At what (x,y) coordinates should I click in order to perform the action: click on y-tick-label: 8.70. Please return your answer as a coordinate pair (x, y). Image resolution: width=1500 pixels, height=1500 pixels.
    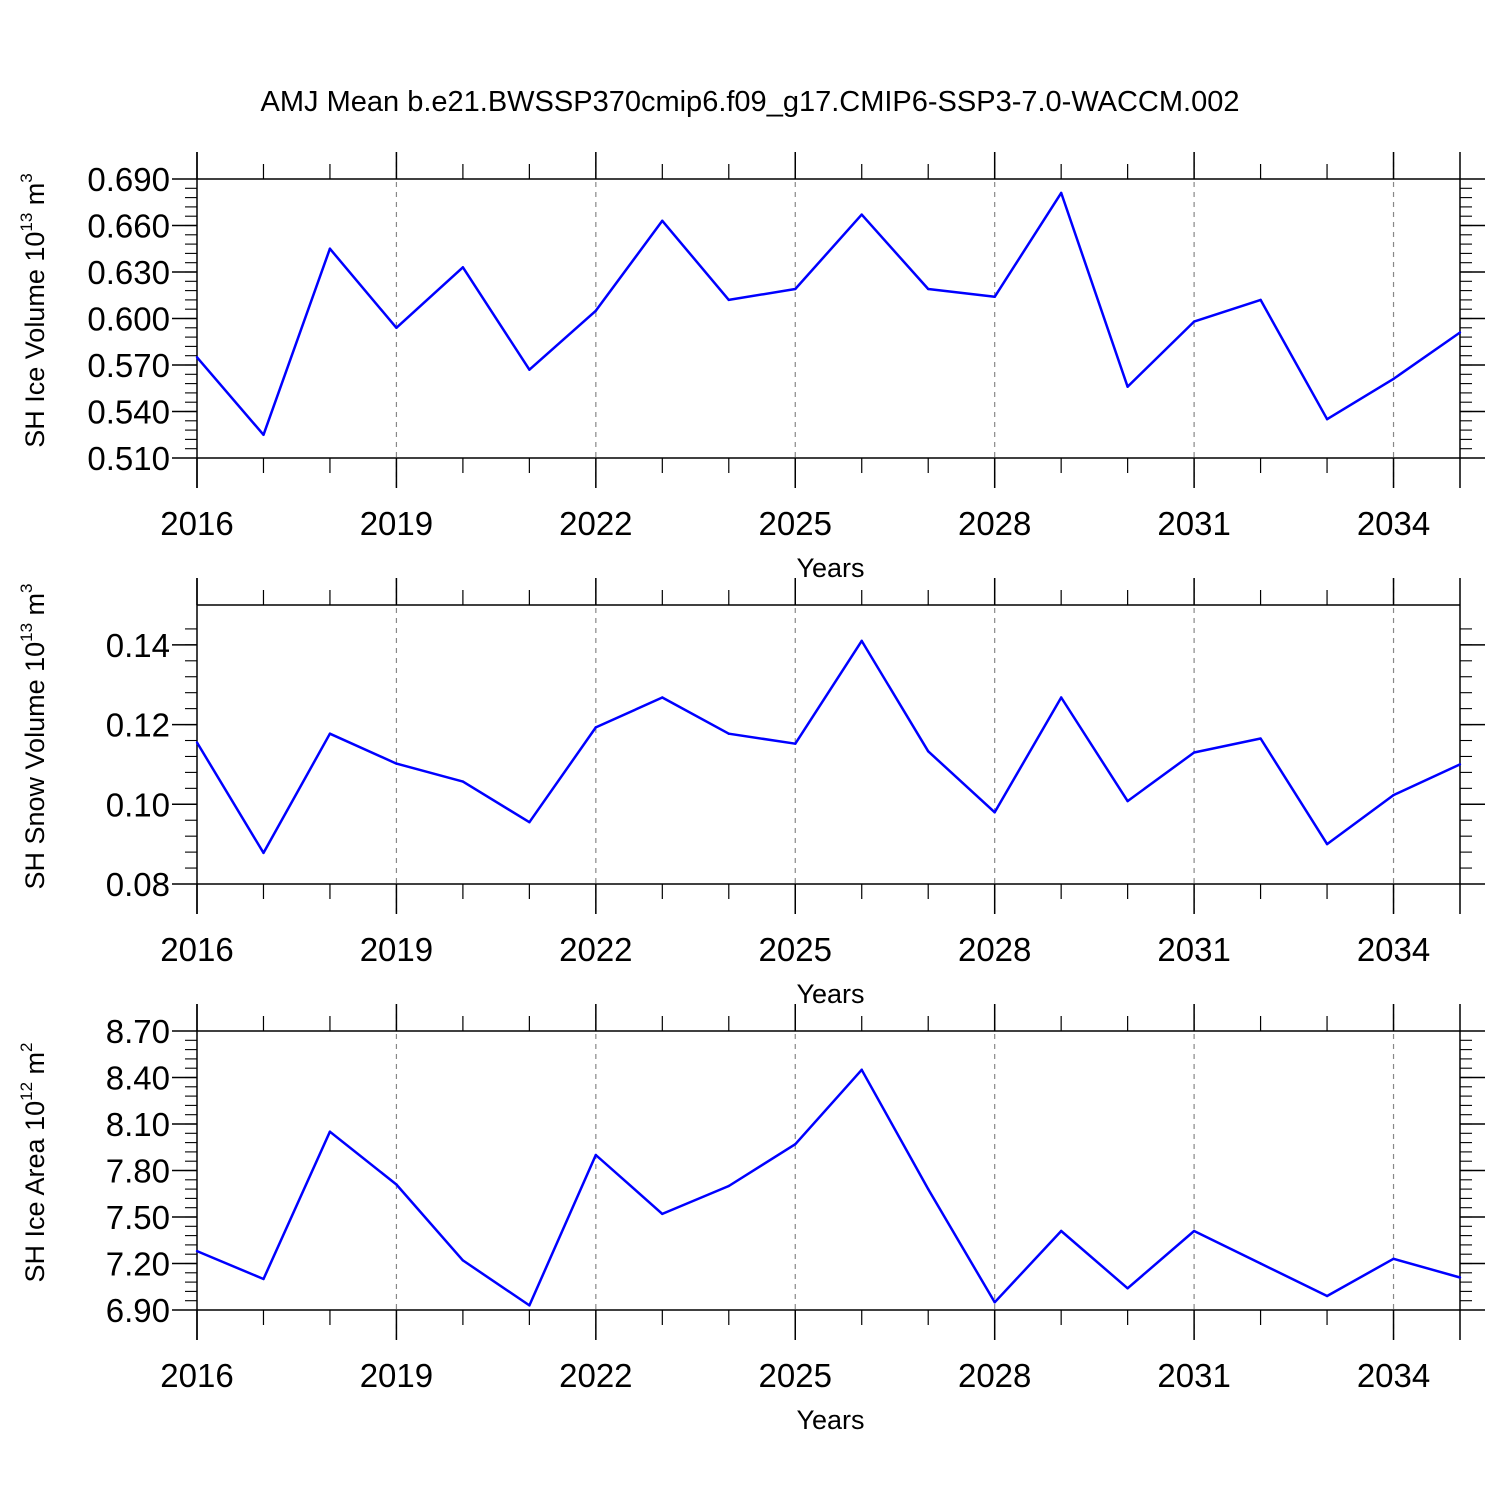
    Looking at the image, I should click on (138, 1031).